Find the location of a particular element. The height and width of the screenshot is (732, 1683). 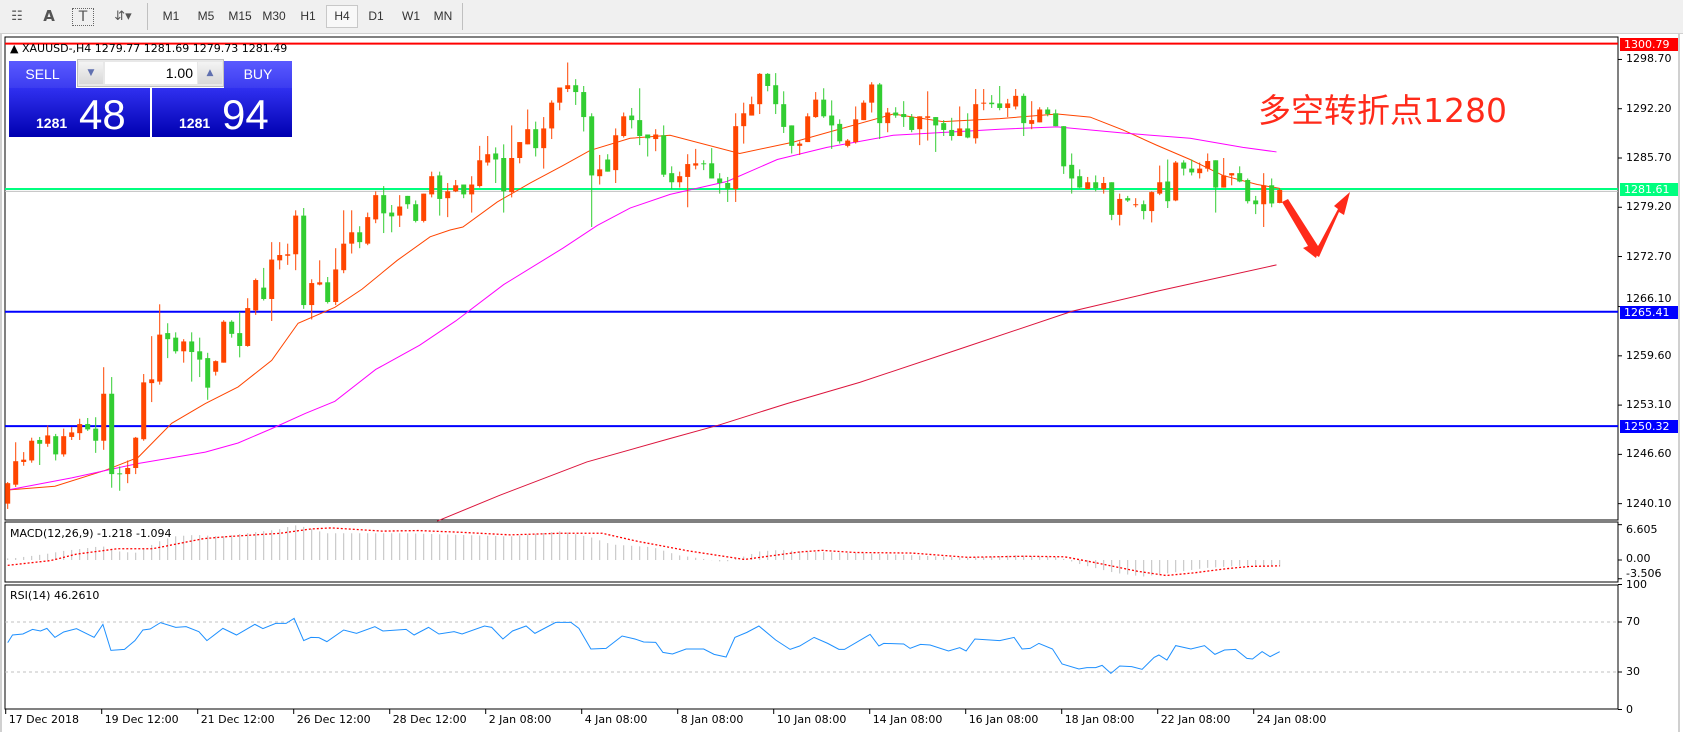

timeframe-m15: M15 is located at coordinates (240, 16).